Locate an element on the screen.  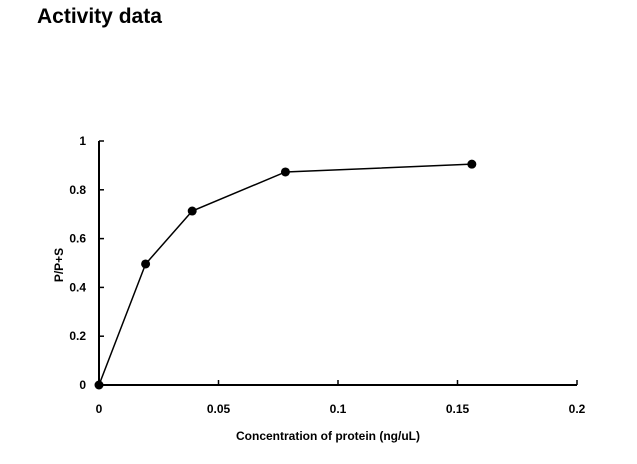
x-axis-label: Concentration of protein (ng/uL) is located at coordinates (328, 436).